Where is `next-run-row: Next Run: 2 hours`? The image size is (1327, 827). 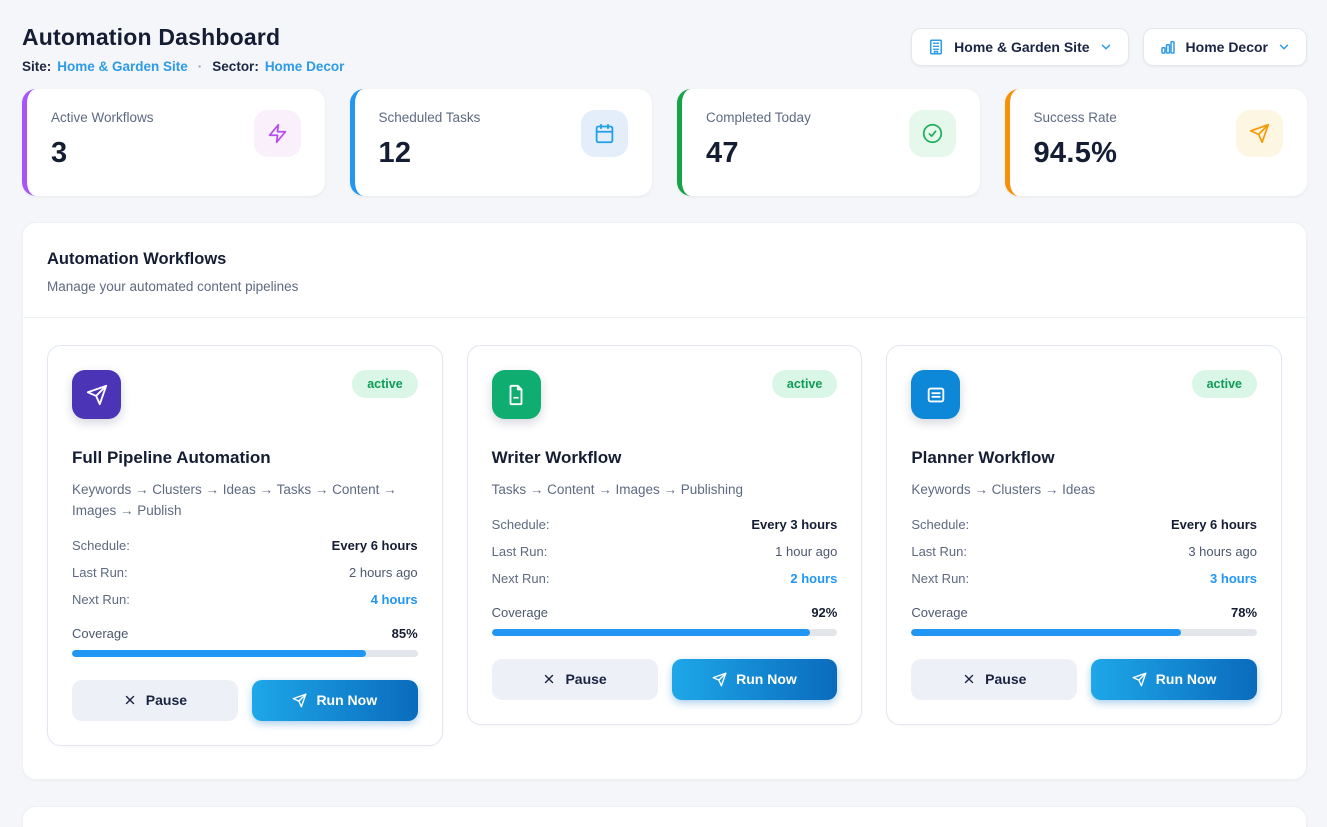
next-run-row: Next Run: 2 hours is located at coordinates (664, 578).